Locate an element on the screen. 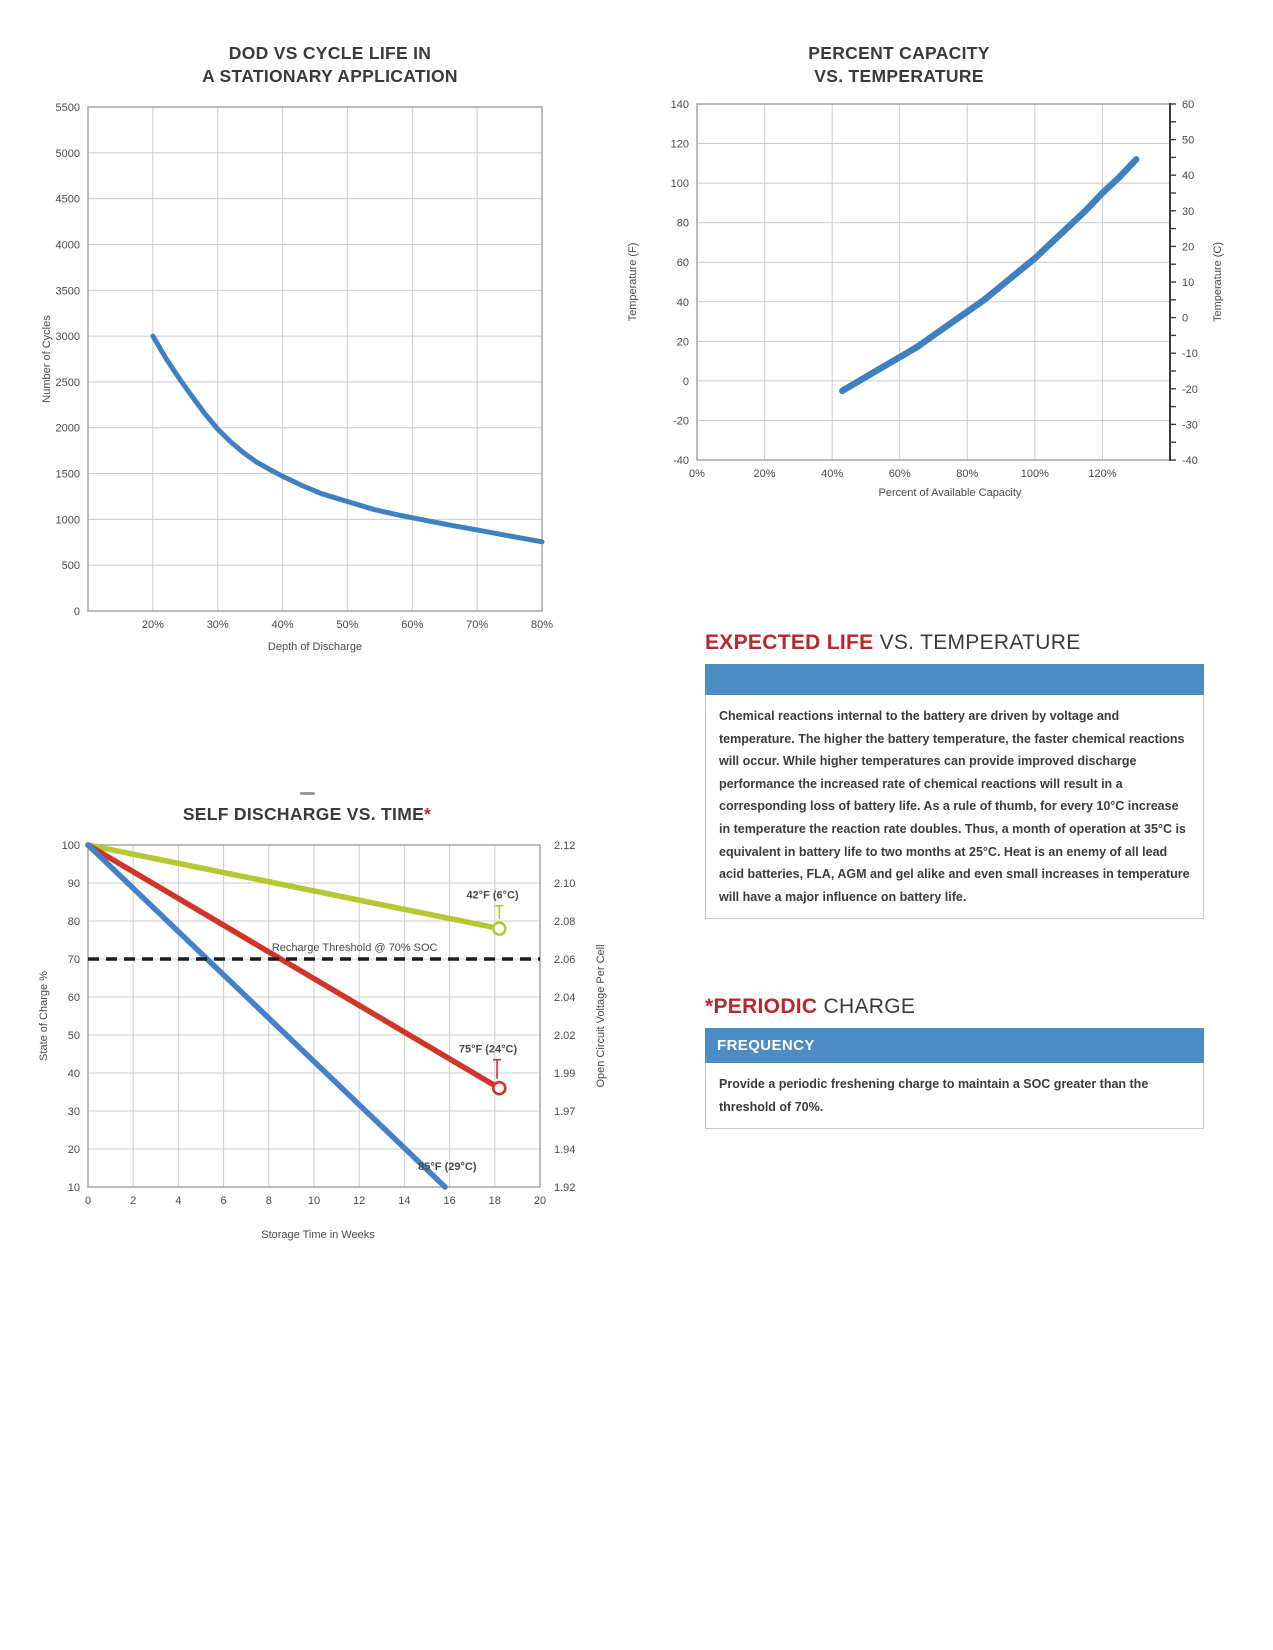 This screenshot has height=1650, width=1273. expected-life-heading-rest: VS. TEMPERATURE is located at coordinates (977, 642).